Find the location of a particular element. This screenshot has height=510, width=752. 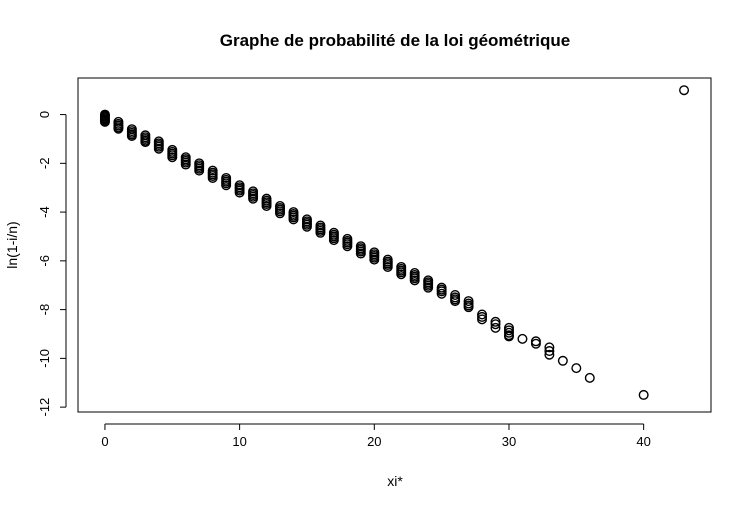

y-tick-label: -8 is located at coordinates (44, 310).